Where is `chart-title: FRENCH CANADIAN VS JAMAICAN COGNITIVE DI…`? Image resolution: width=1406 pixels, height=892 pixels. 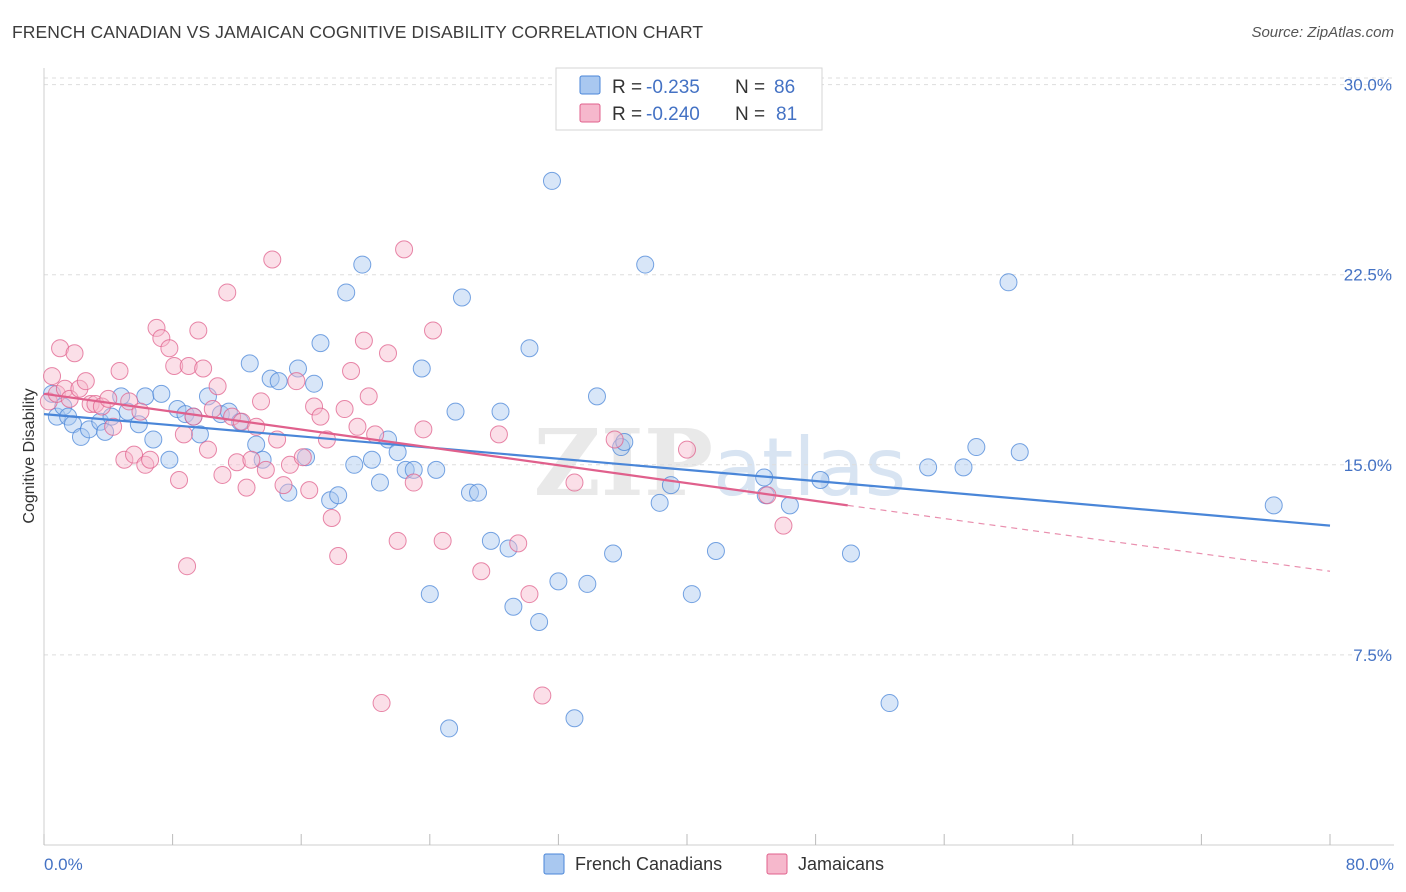
chart-title: FRENCH CANADIAN VS JAMAICAN COGNITIVE DI… is located at coordinates (358, 32).